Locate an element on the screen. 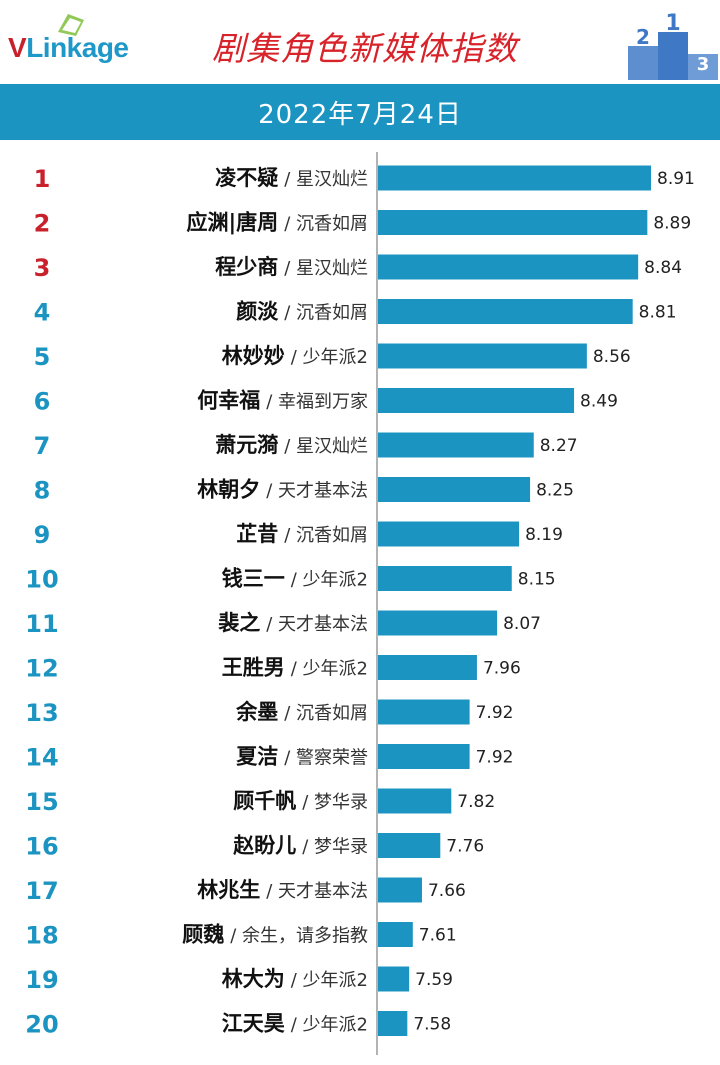 This screenshot has height=1065, width=720. character-name: 余墨 is located at coordinates (256, 712).